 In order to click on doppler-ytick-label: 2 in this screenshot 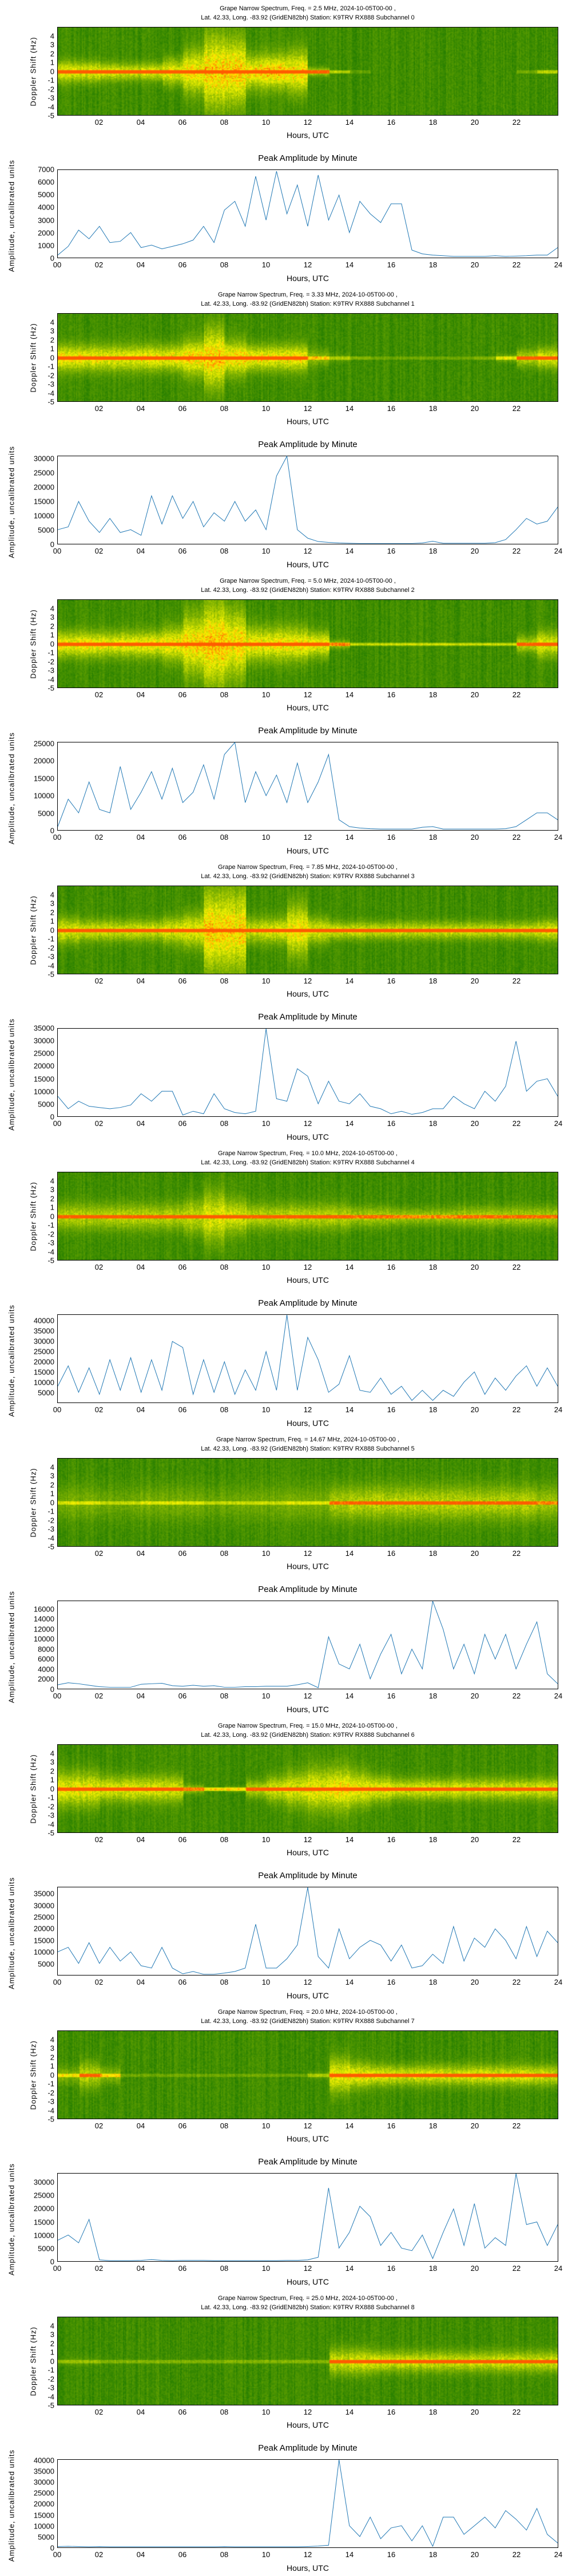, I will do `click(52, 626)`.